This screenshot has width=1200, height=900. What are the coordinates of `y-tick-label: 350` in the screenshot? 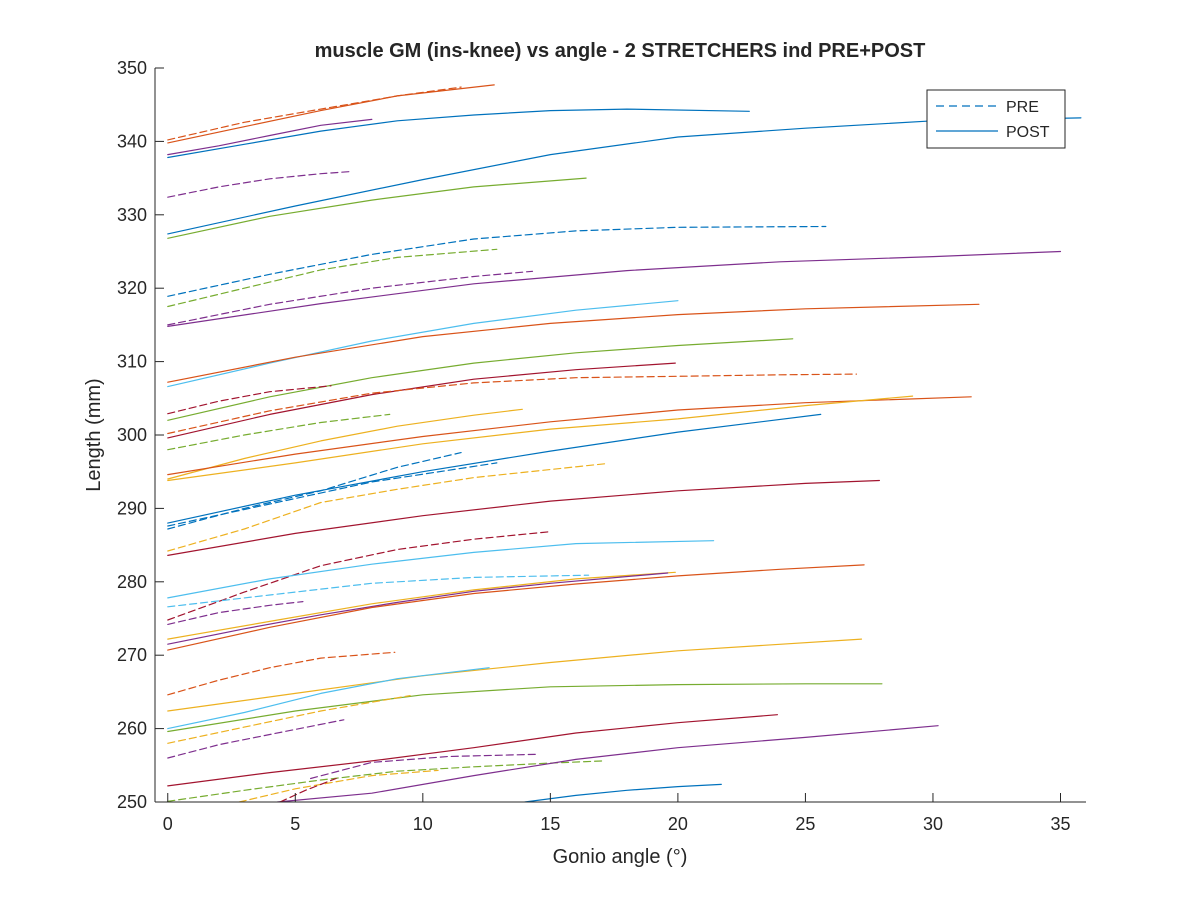 It's located at (132, 68).